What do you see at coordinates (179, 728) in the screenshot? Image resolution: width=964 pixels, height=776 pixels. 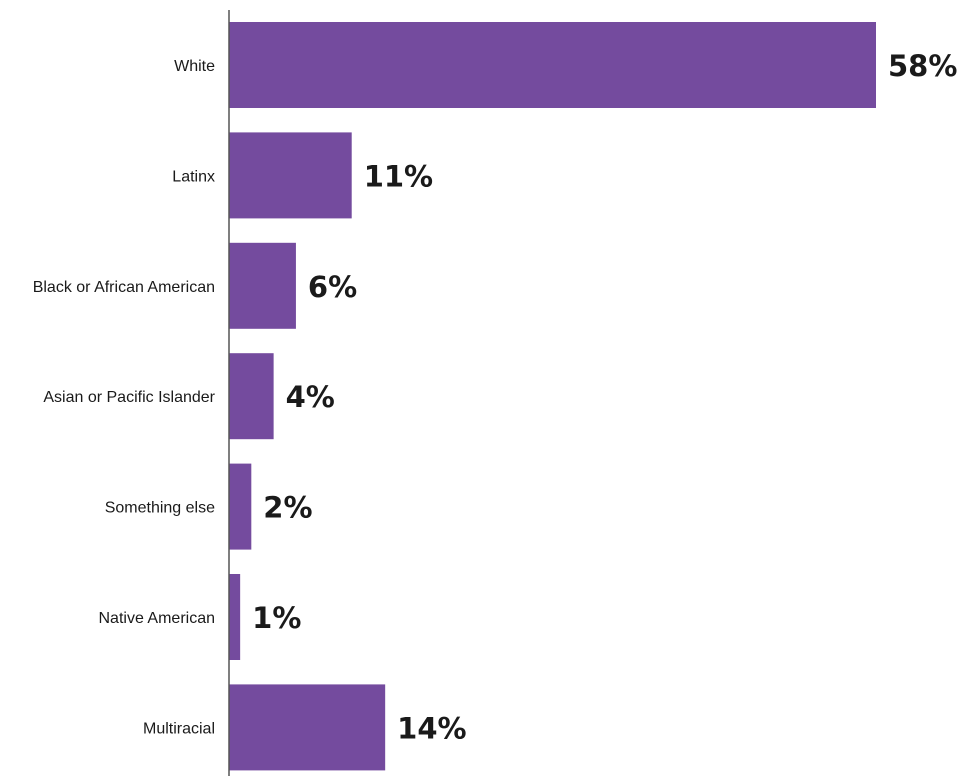 I see `category-label-multiracial: Multiracial` at bounding box center [179, 728].